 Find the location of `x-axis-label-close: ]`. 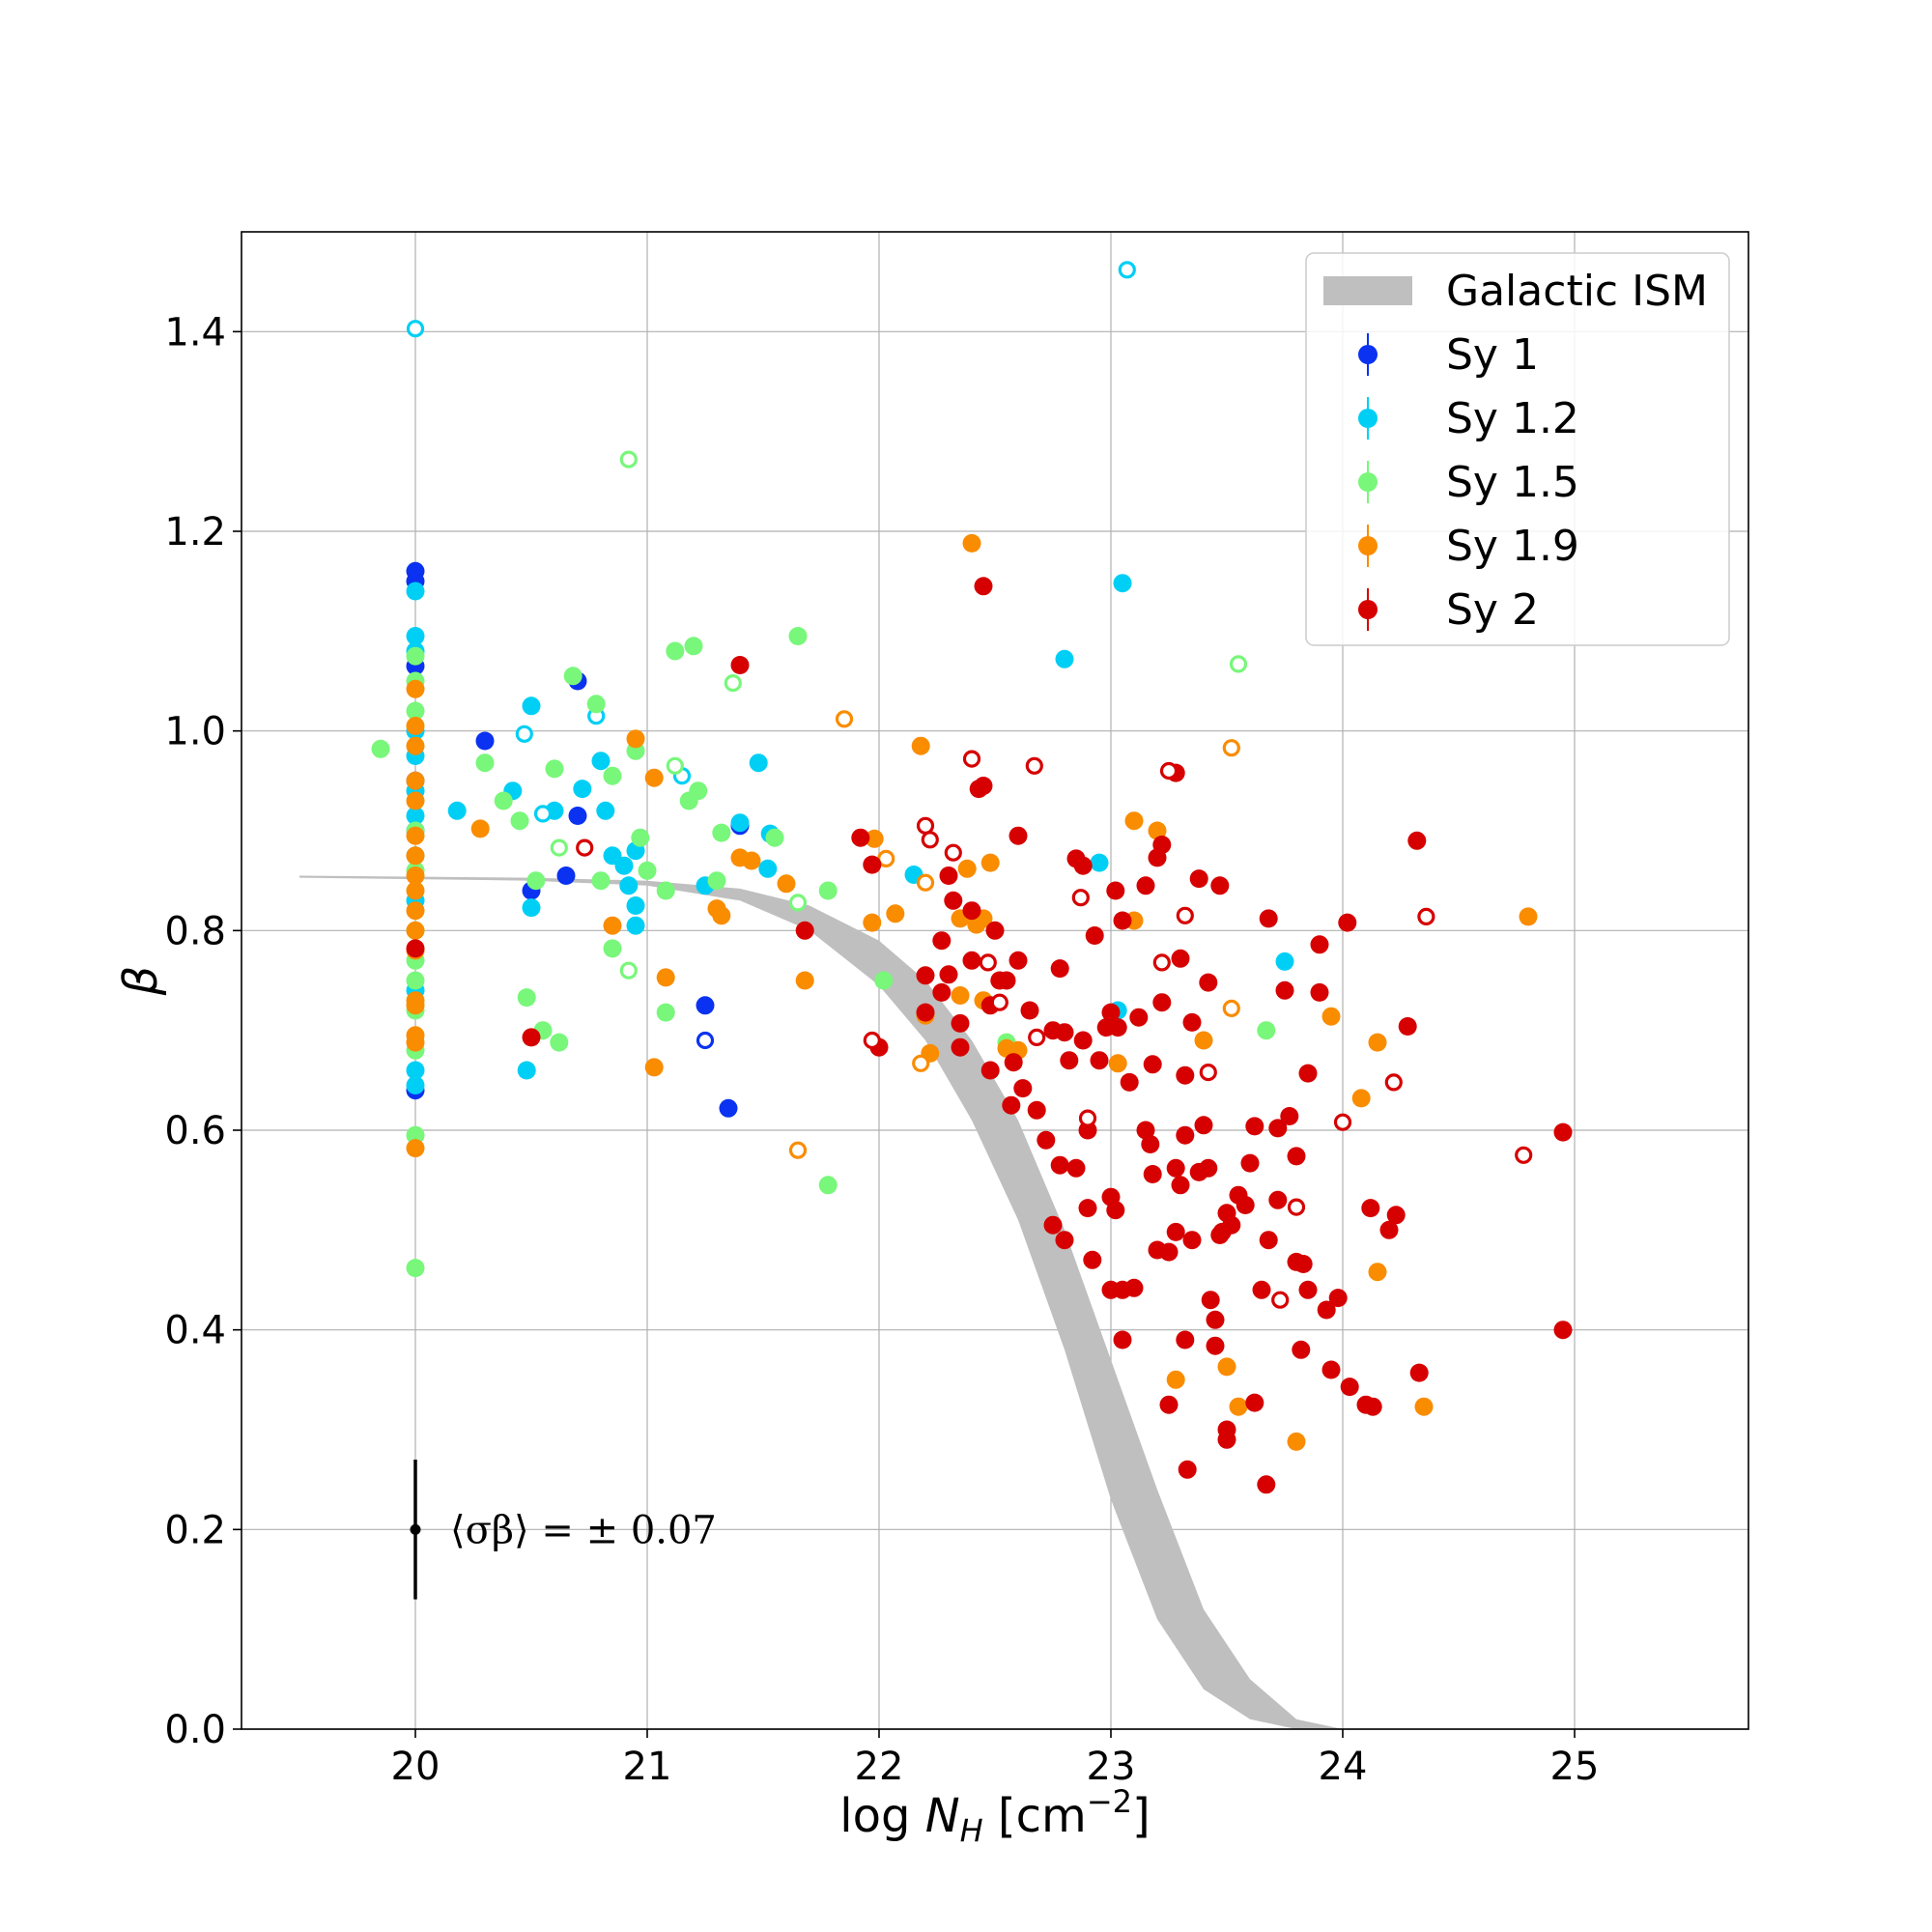

x-axis-label-close: ] is located at coordinates (1141, 1816).